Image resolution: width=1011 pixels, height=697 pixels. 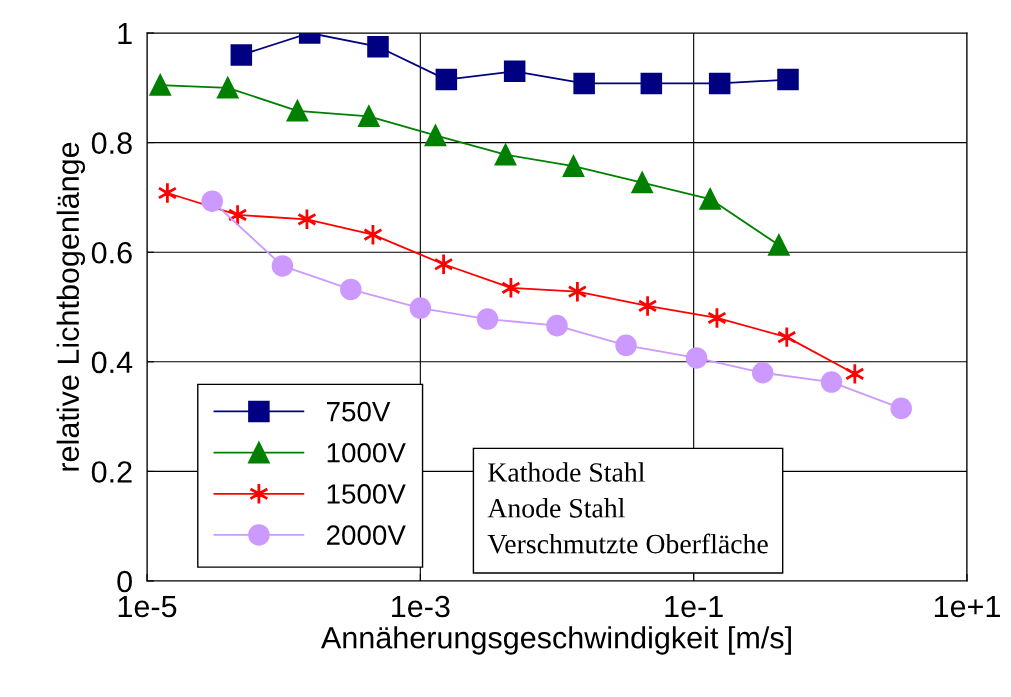 What do you see at coordinates (967, 607) in the screenshot?
I see `x-tick-label: 1e+1` at bounding box center [967, 607].